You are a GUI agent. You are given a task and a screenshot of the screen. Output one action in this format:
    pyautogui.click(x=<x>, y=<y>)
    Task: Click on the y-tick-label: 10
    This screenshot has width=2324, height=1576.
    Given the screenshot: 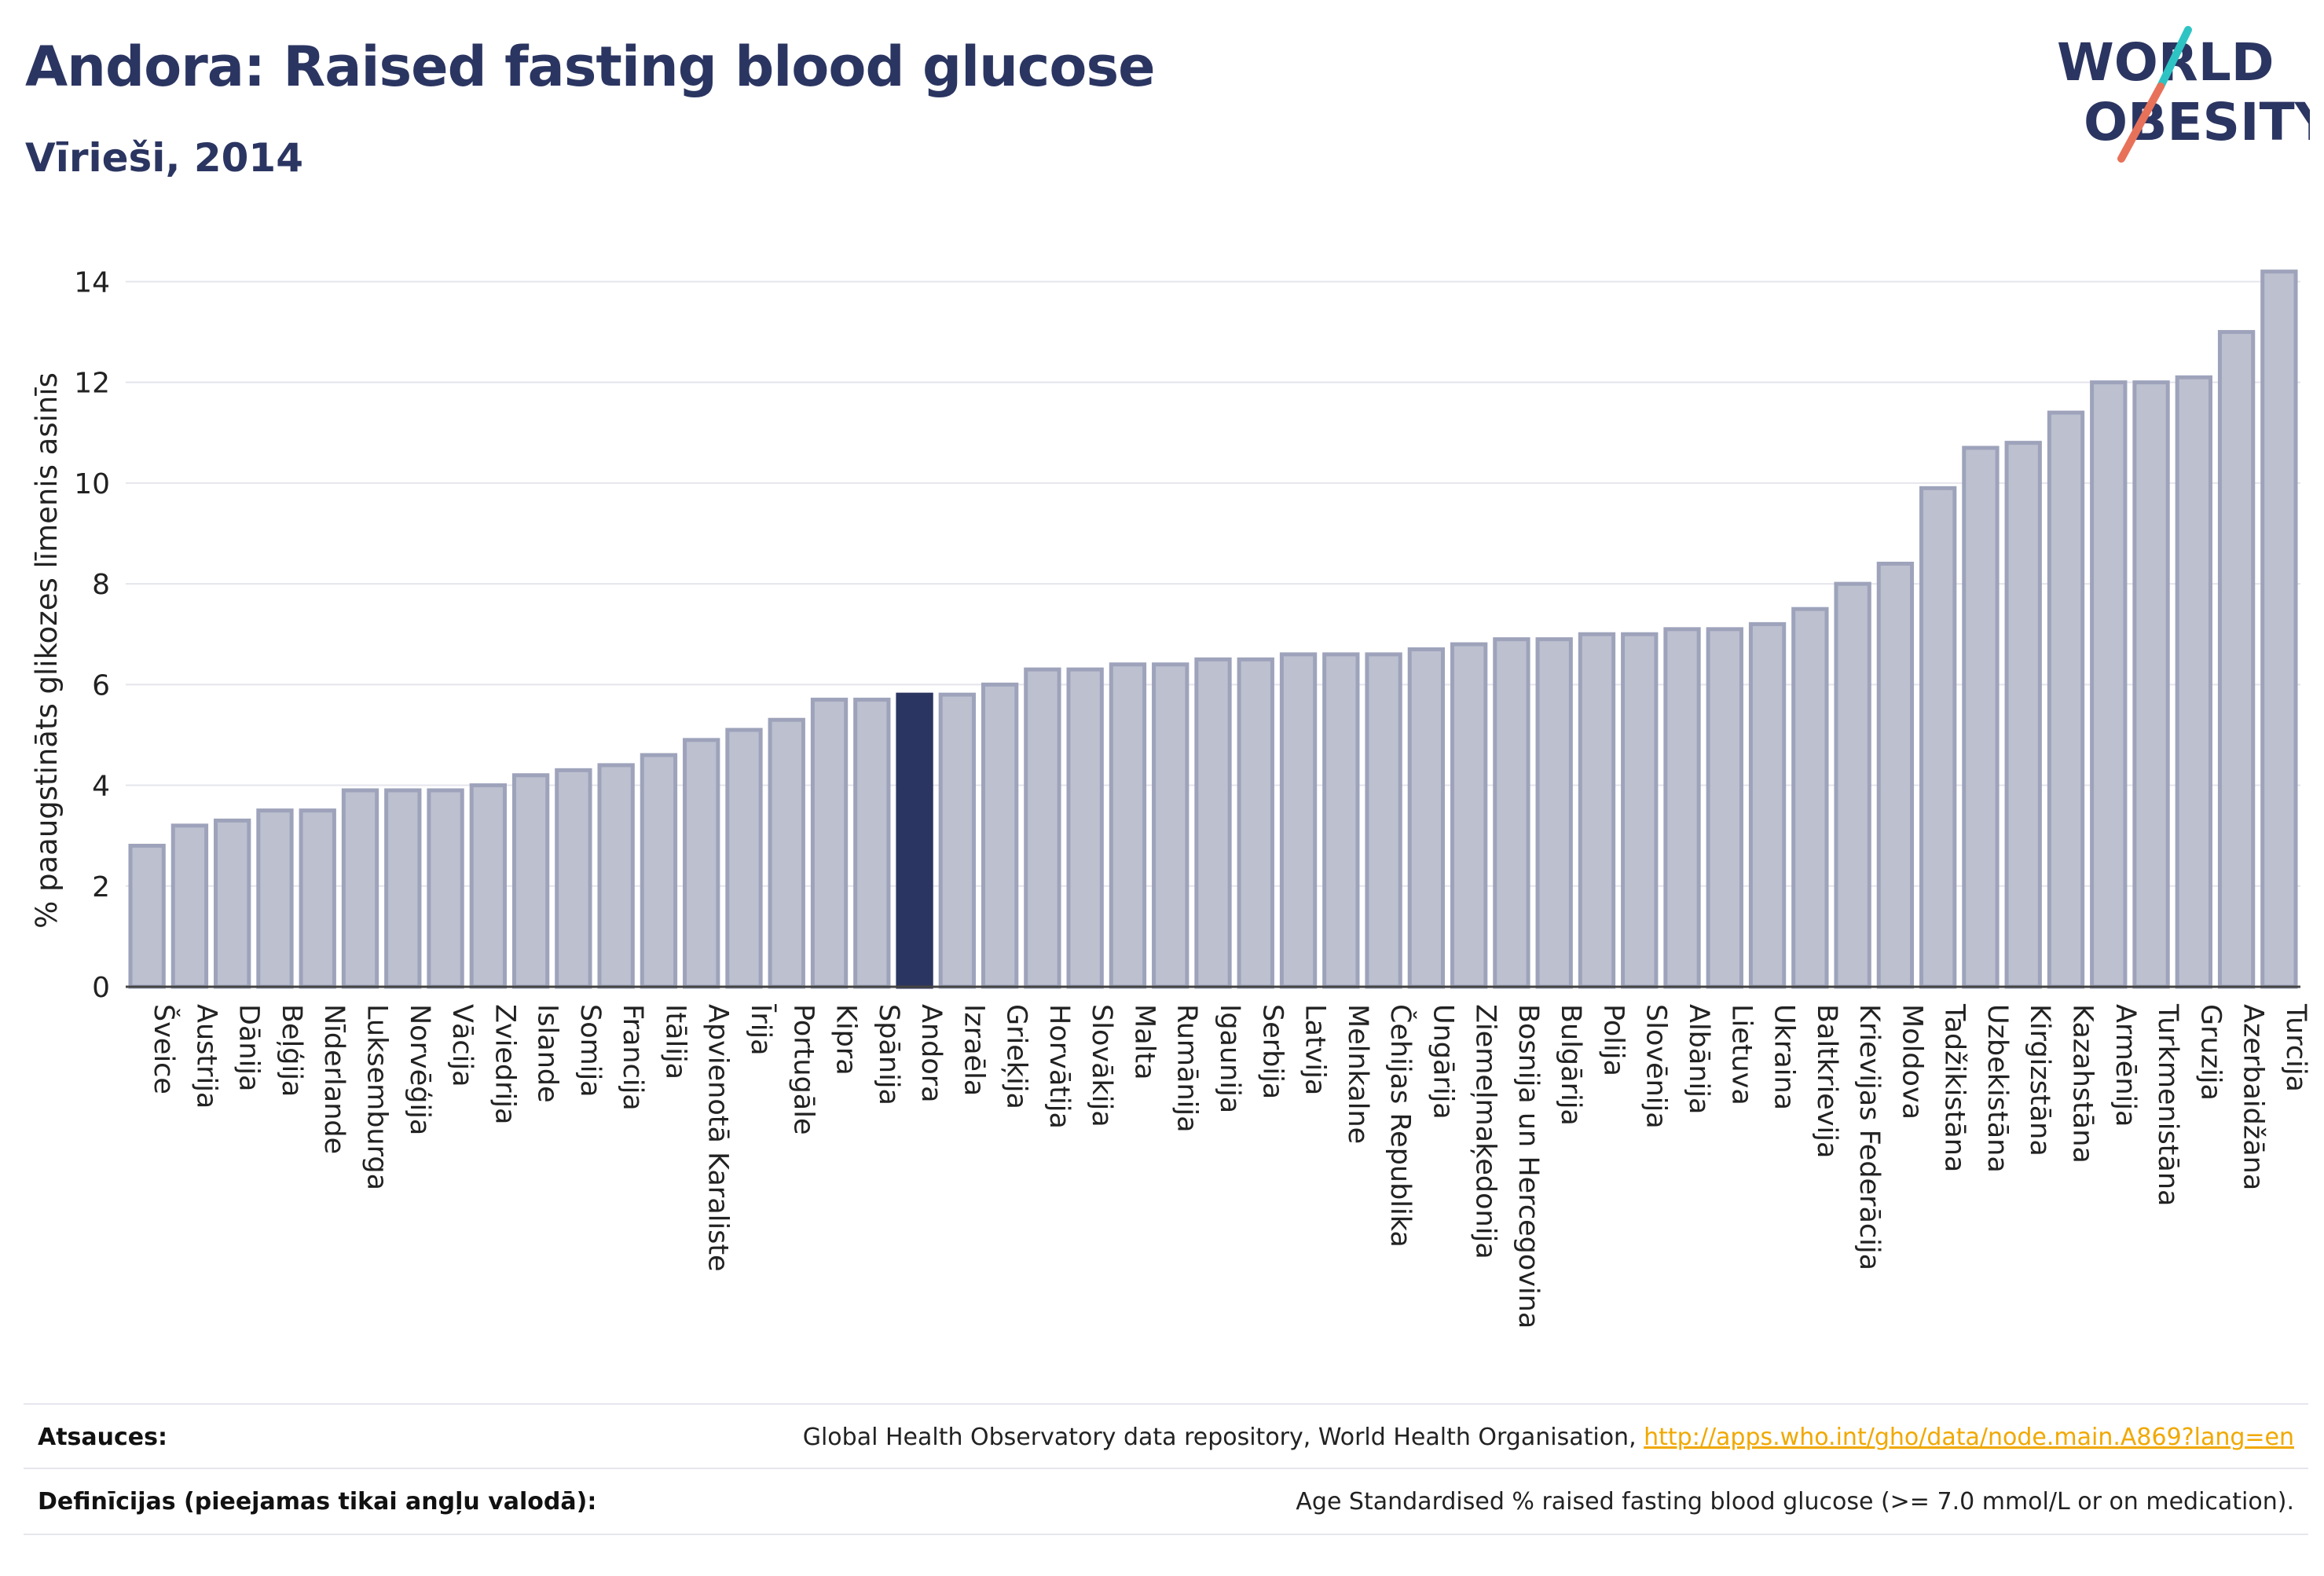 What is the action you would take?
    pyautogui.click(x=92, y=484)
    